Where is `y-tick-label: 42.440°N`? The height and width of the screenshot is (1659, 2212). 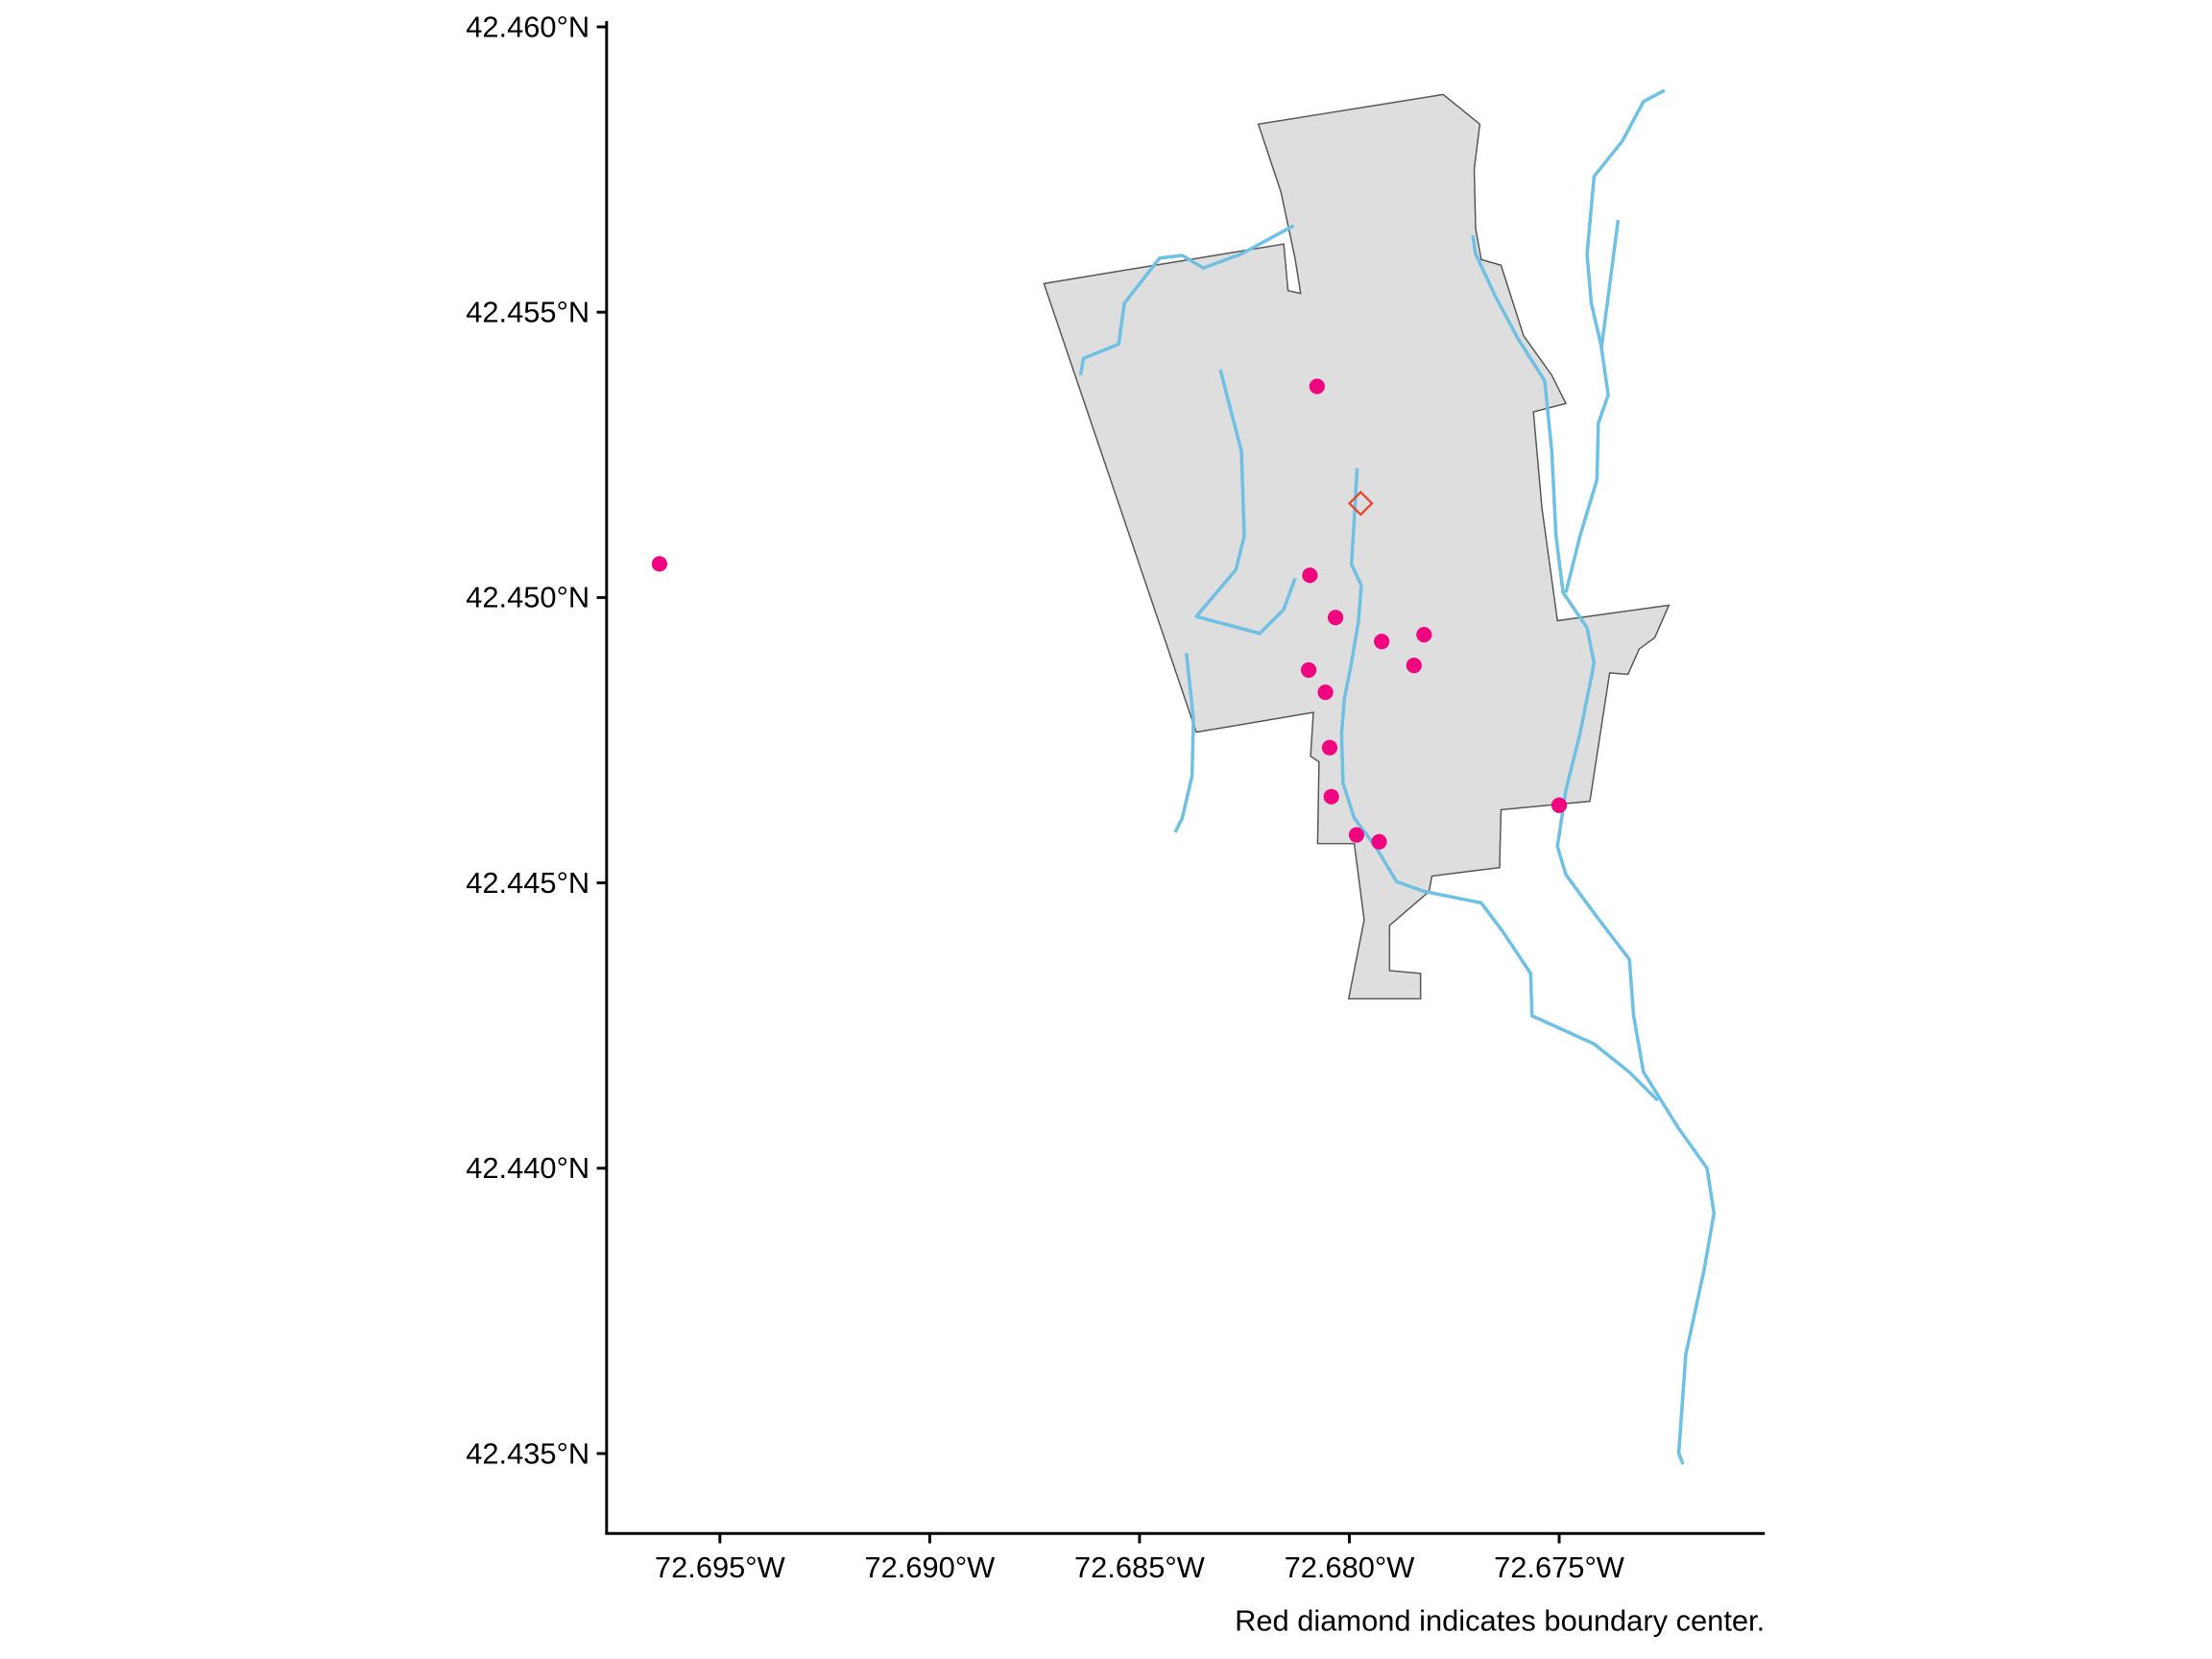
y-tick-label: 42.440°N is located at coordinates (527, 1168).